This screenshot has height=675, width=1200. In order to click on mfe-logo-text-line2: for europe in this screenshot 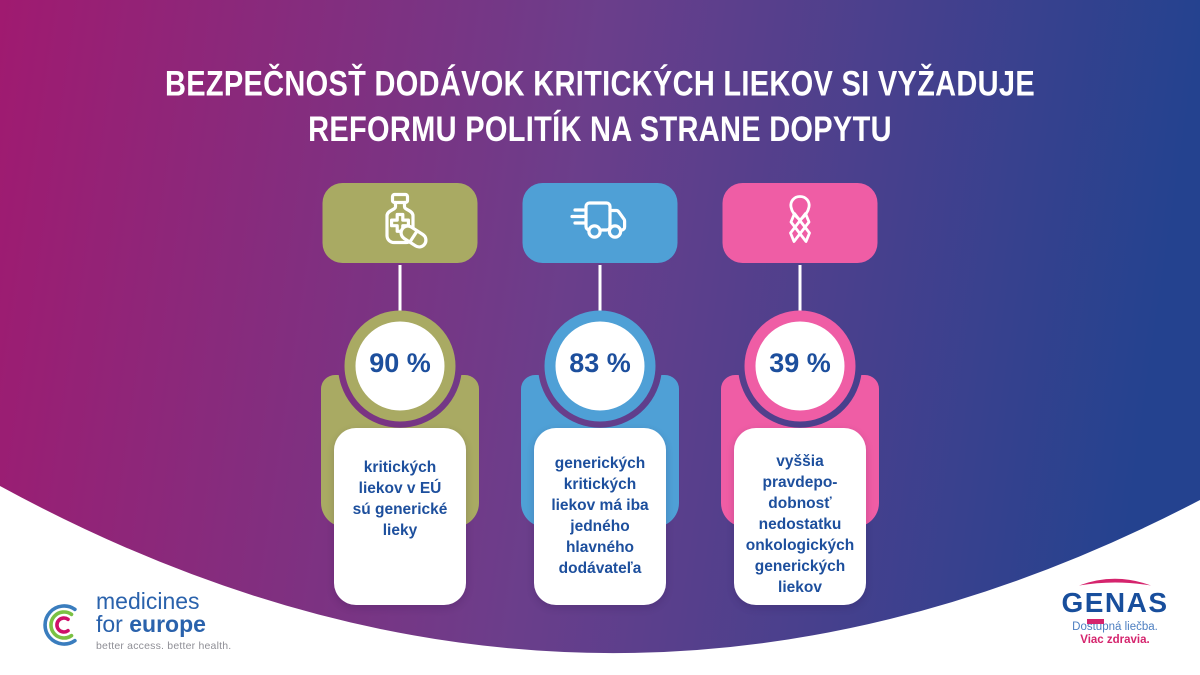, I will do `click(151, 624)`.